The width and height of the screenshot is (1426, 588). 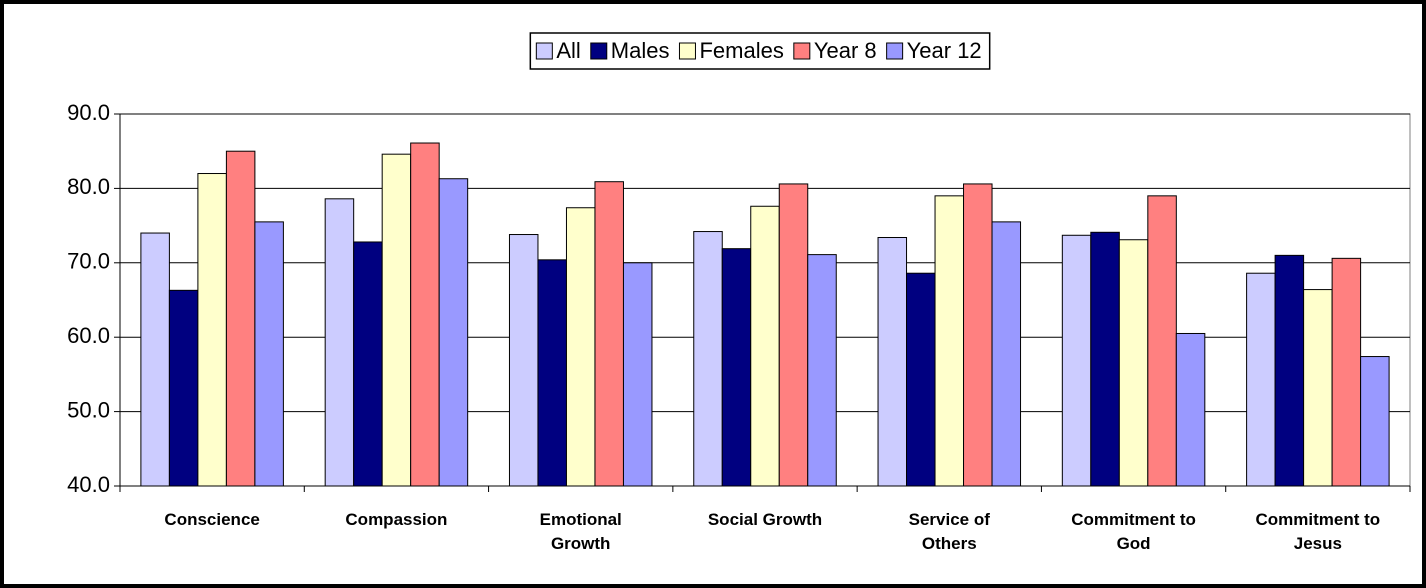 I want to click on legend-label: Year 8, so click(x=845, y=50).